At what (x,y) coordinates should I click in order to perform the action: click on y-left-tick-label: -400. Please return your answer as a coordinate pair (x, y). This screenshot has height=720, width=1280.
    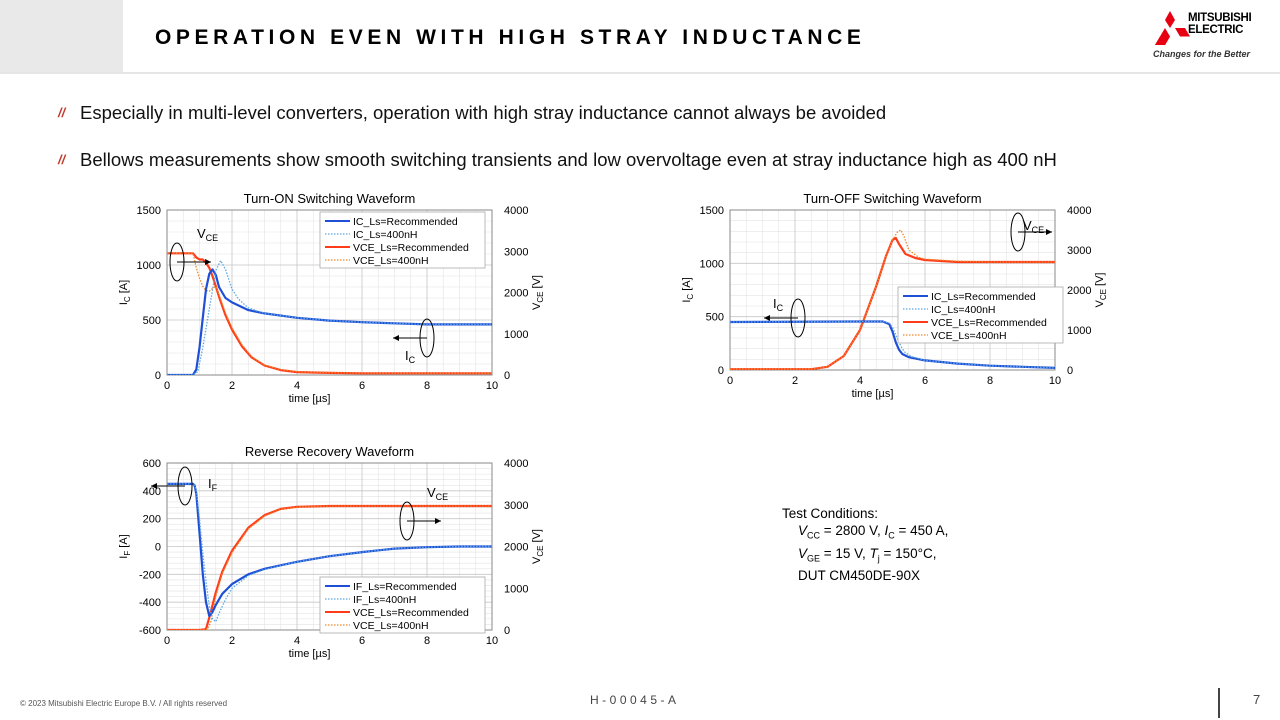
    Looking at the image, I should click on (150, 603).